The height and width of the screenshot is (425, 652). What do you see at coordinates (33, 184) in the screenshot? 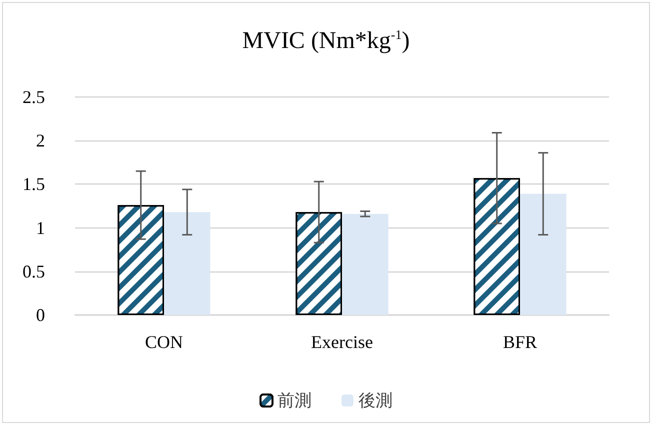
I see `y-tick-label: 1.5` at bounding box center [33, 184].